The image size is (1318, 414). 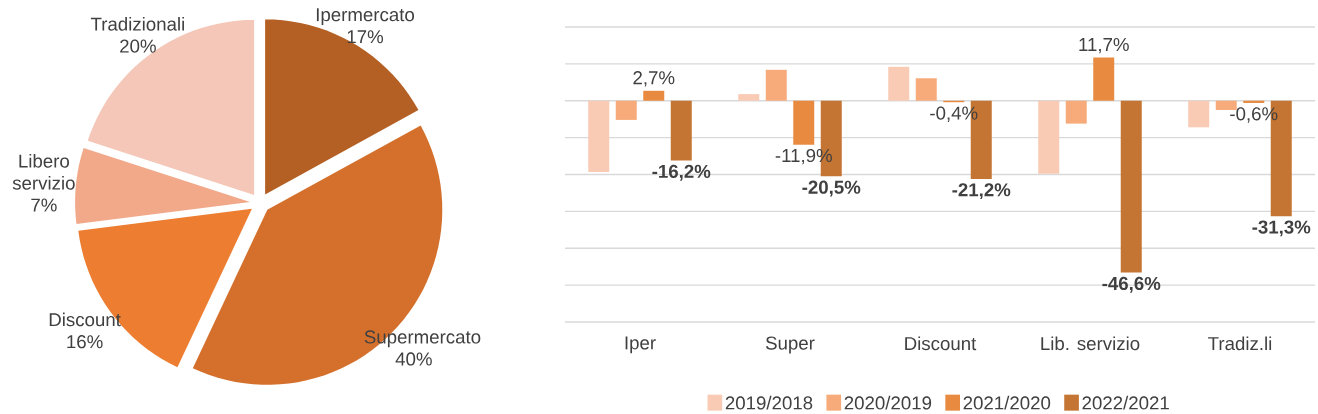 I want to click on data-label: 2,7%, so click(x=654, y=79).